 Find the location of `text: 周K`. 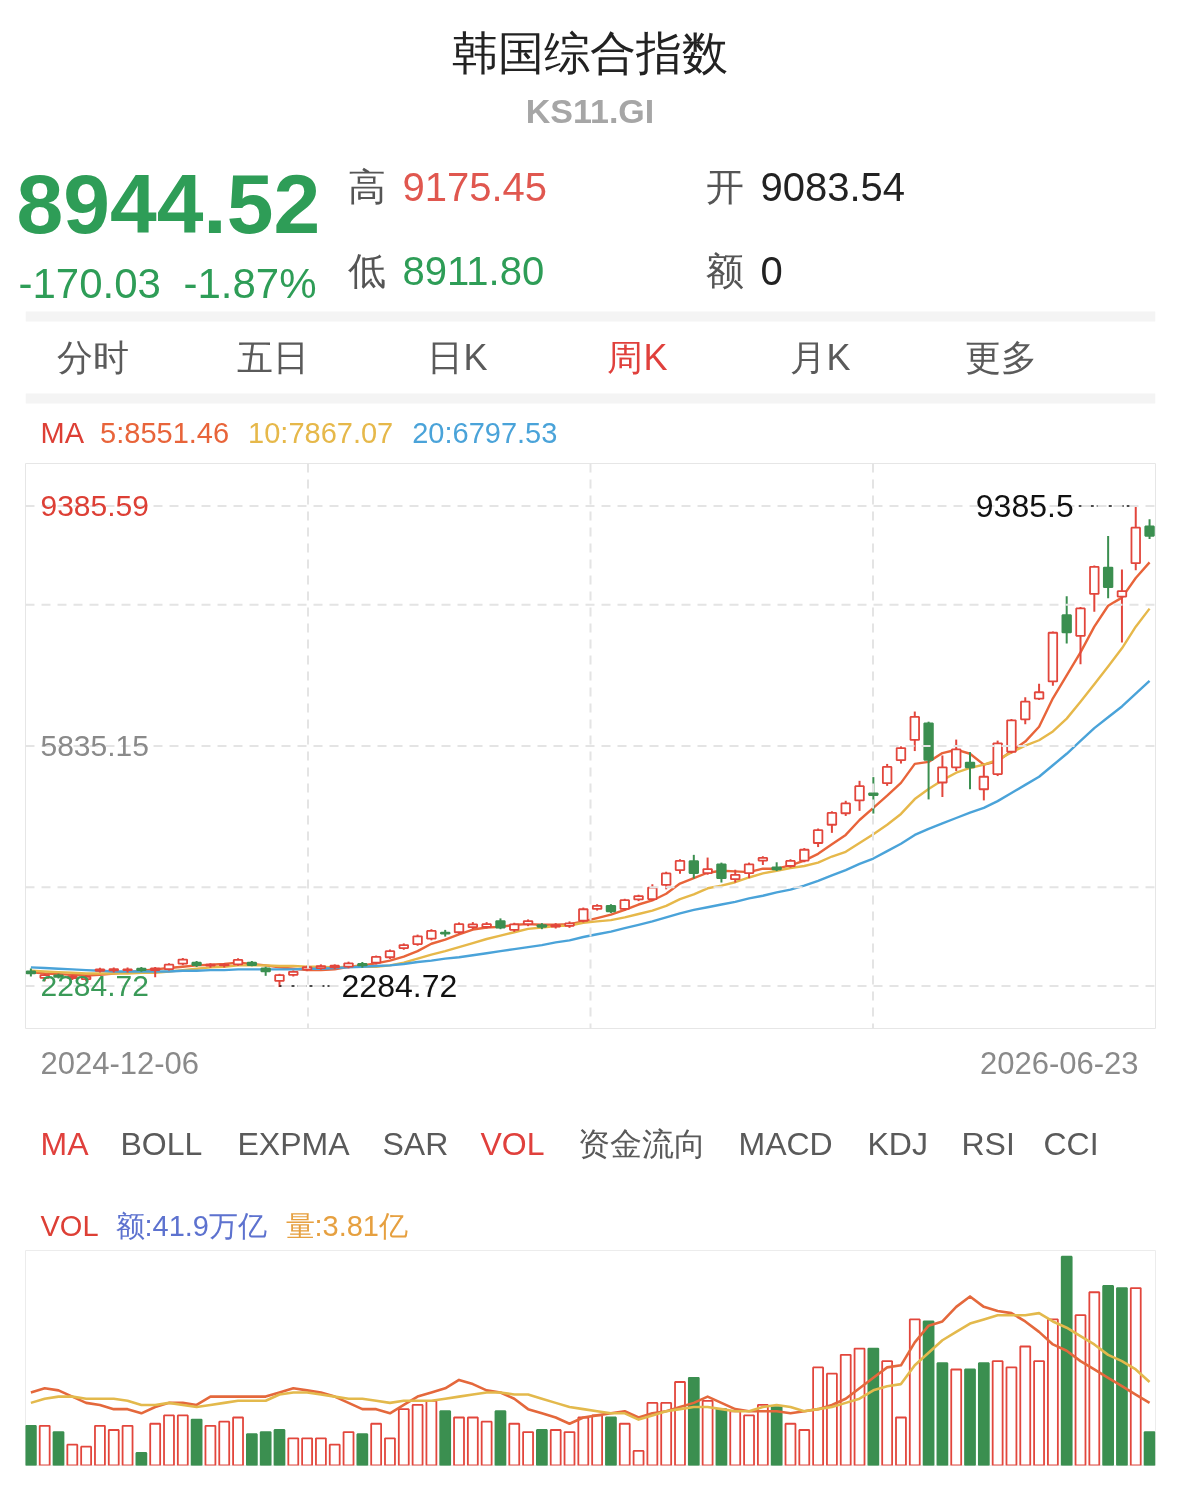

text: 周K is located at coordinates (637, 357).